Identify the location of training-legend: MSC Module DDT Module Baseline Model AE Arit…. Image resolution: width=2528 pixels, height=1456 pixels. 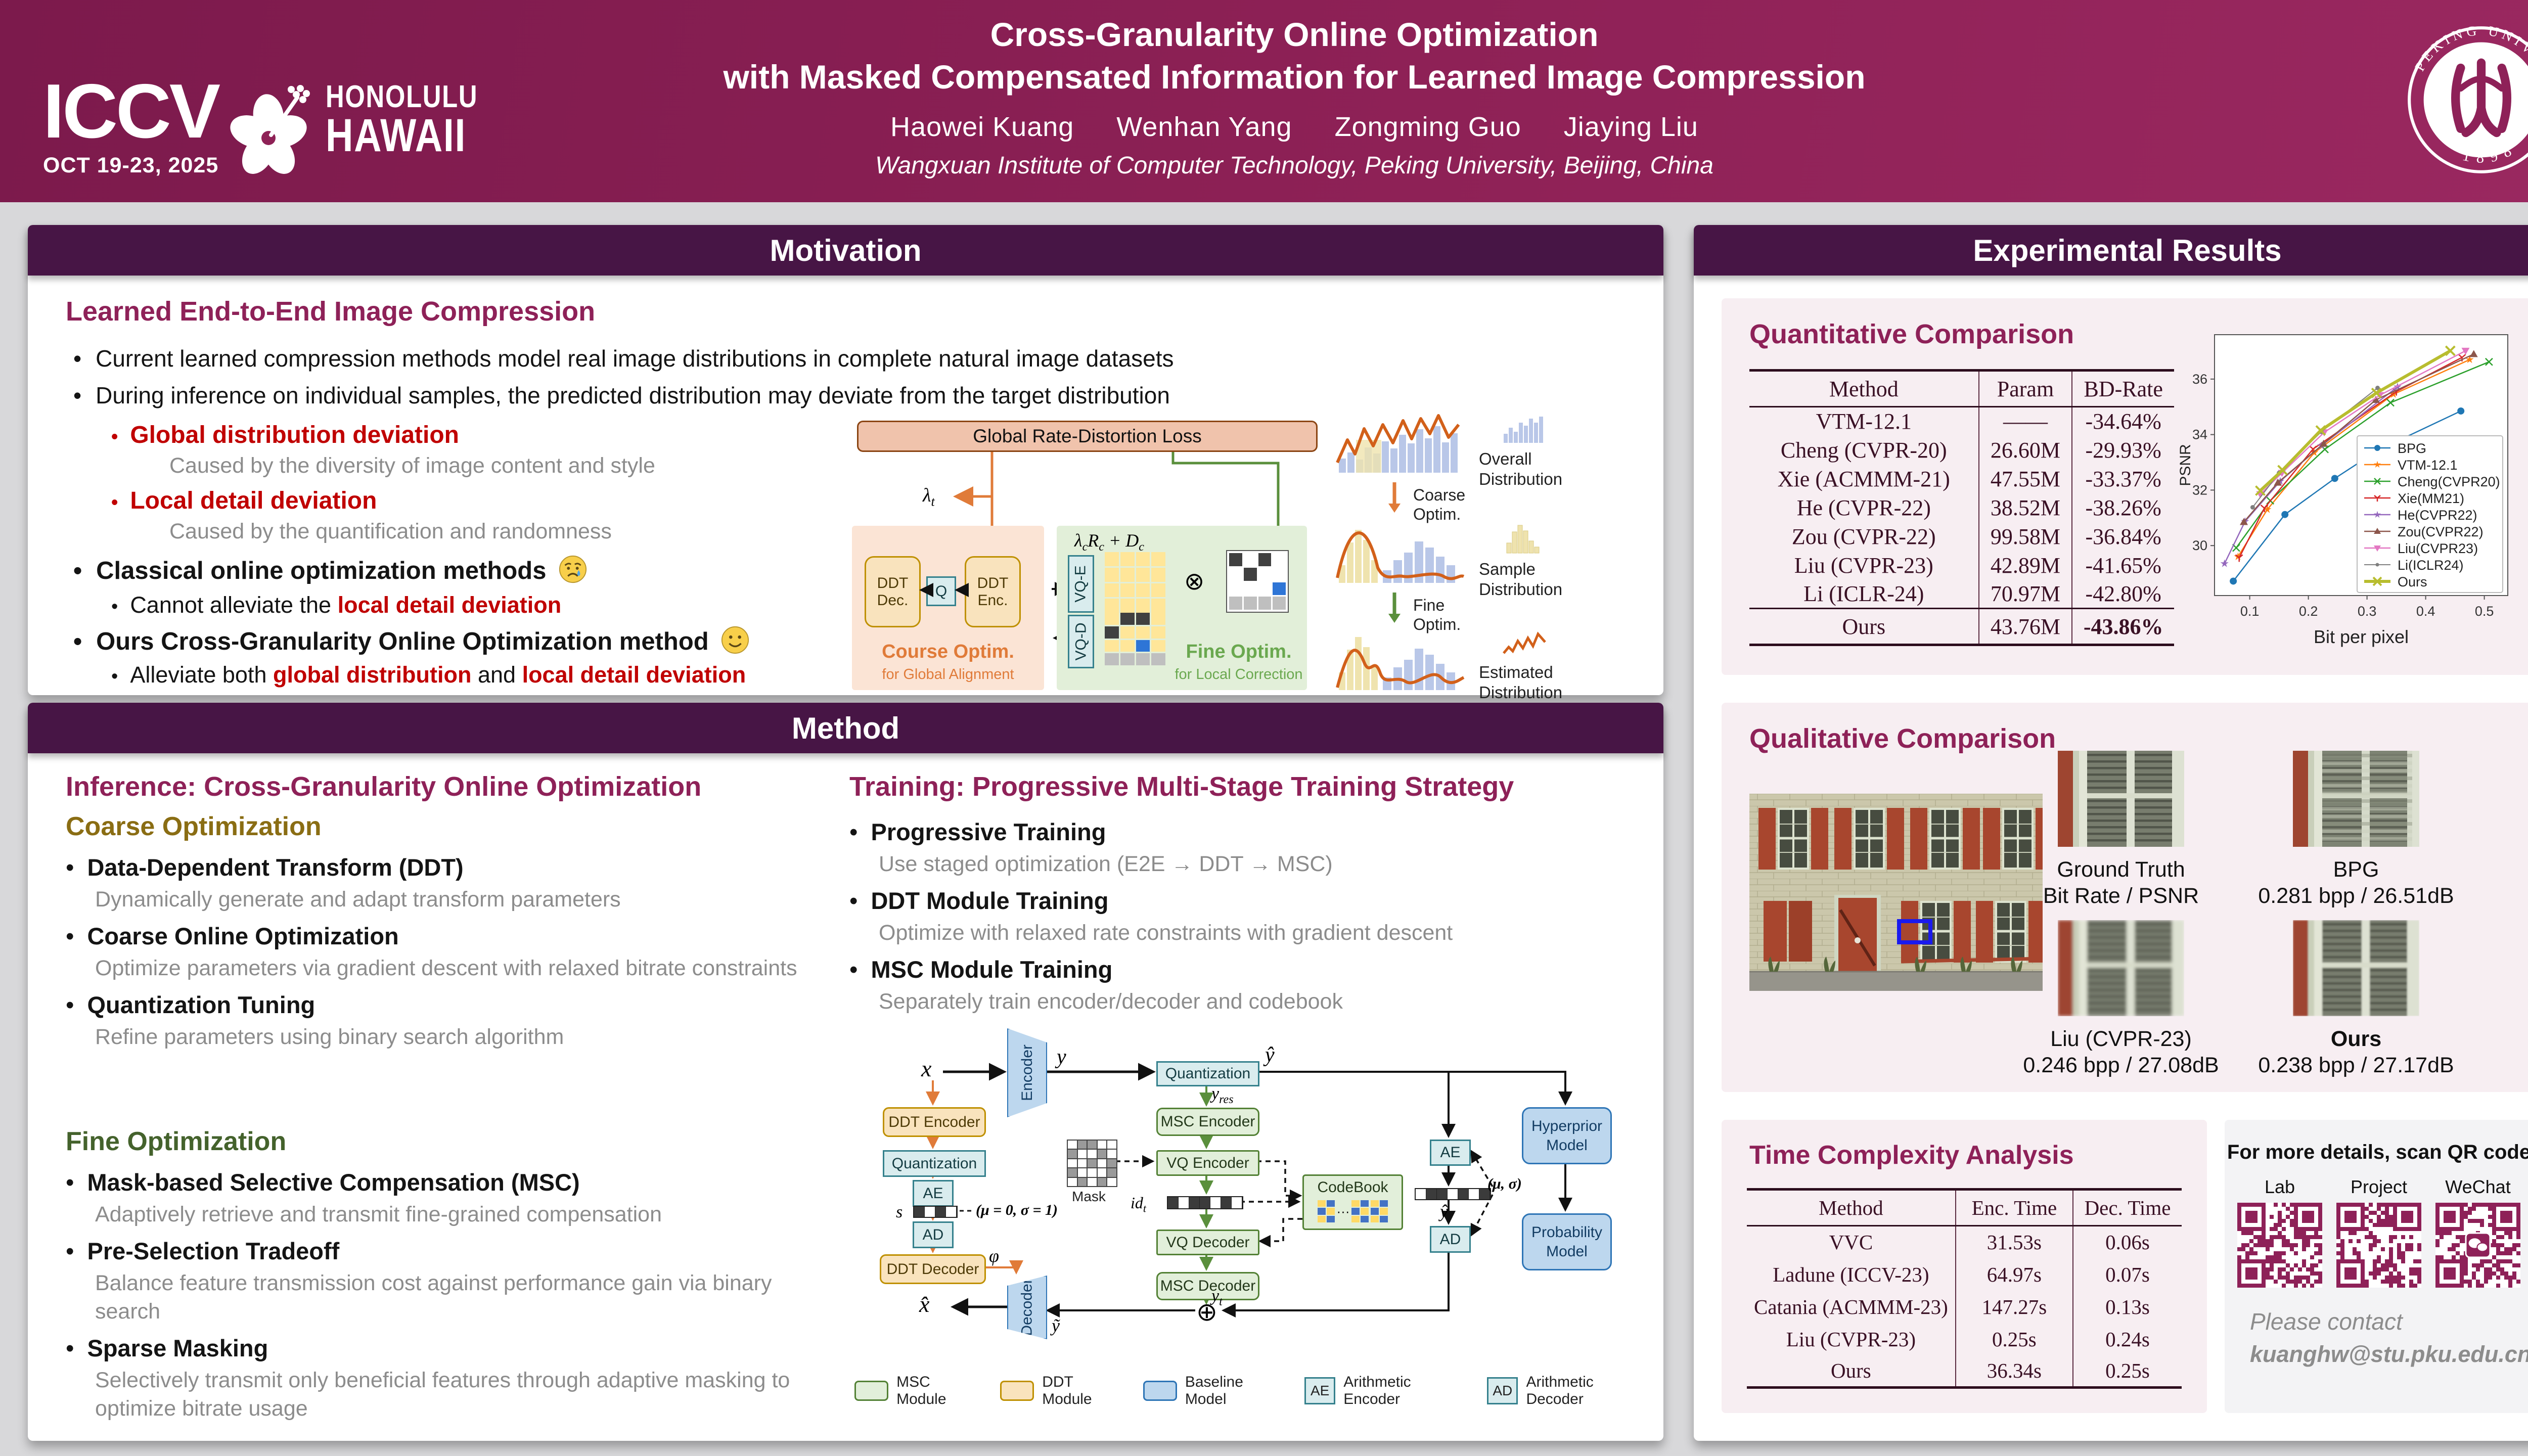
(1254, 1391).